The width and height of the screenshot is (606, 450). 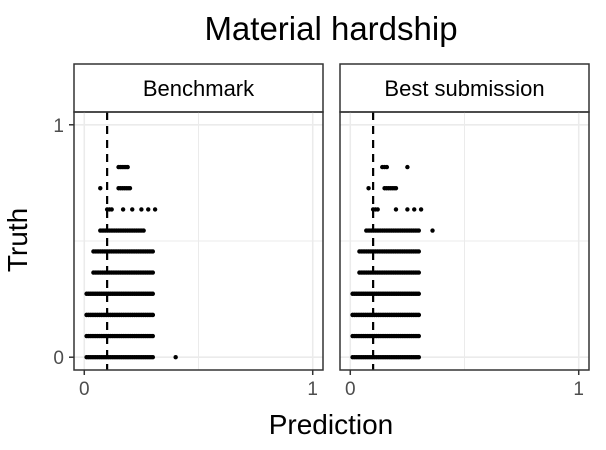 I want to click on facet-strip-label: Best submission, so click(x=464, y=88).